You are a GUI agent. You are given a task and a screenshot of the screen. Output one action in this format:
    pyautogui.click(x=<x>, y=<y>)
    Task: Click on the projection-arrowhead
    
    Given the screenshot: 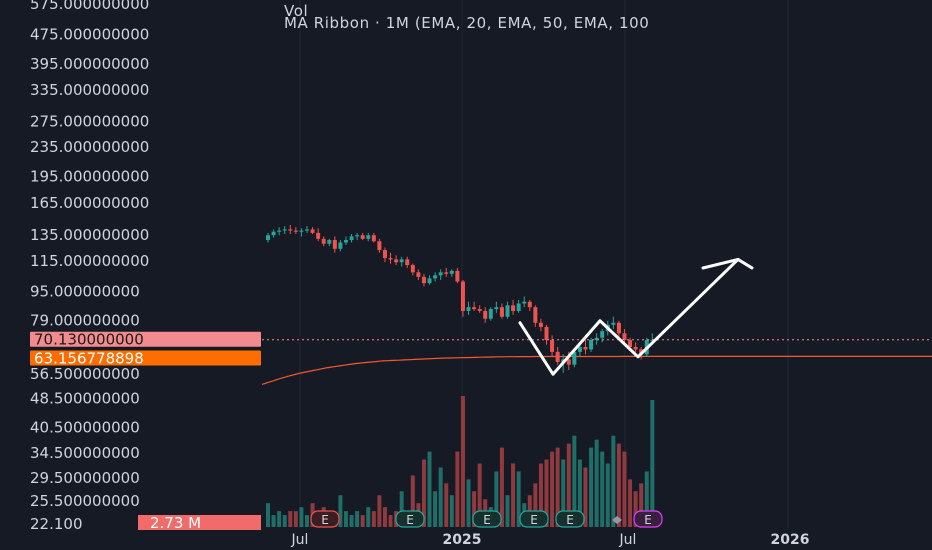 What is the action you would take?
    pyautogui.click(x=727, y=263)
    